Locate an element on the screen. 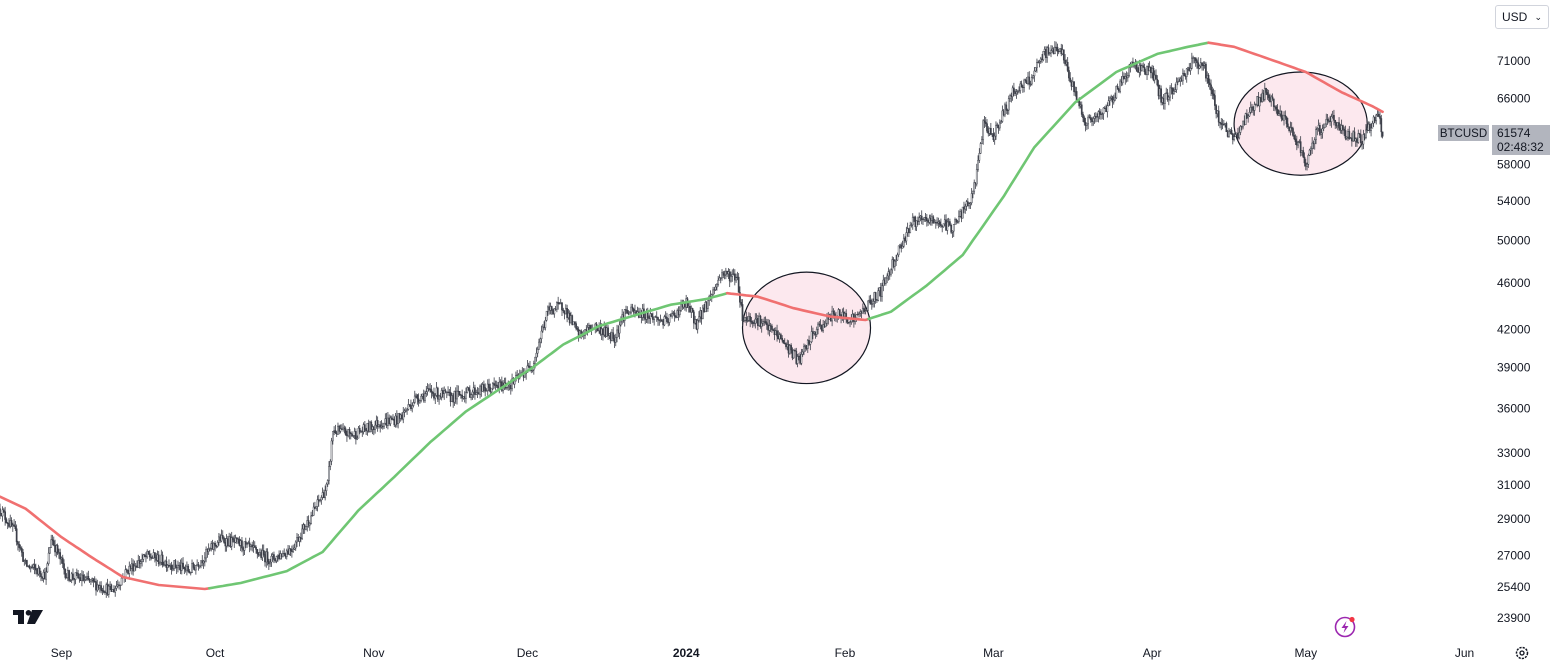 The image size is (1557, 672). currency-select: USD ⌄ is located at coordinates (1522, 17).